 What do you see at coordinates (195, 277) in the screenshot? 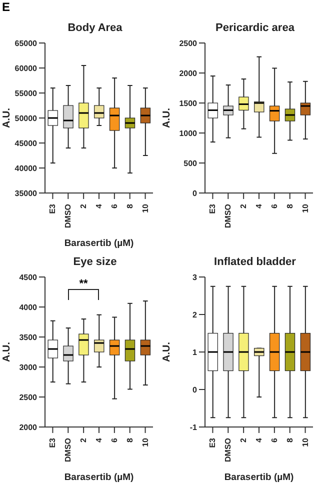
I see `y-tick-label: 3` at bounding box center [195, 277].